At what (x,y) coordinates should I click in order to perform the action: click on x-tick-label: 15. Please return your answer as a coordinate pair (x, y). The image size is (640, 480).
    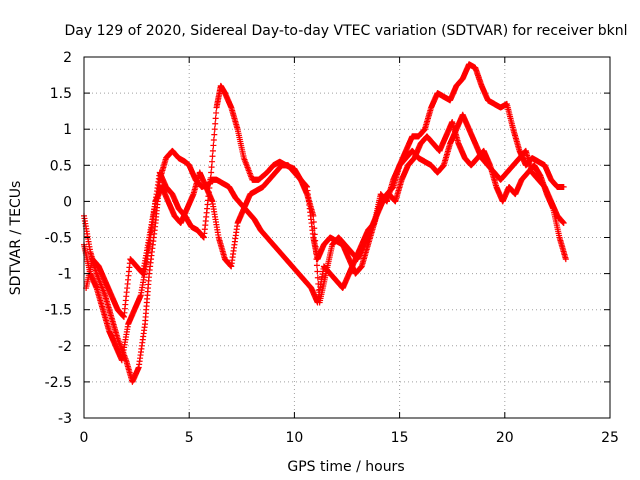
    Looking at the image, I should click on (400, 438).